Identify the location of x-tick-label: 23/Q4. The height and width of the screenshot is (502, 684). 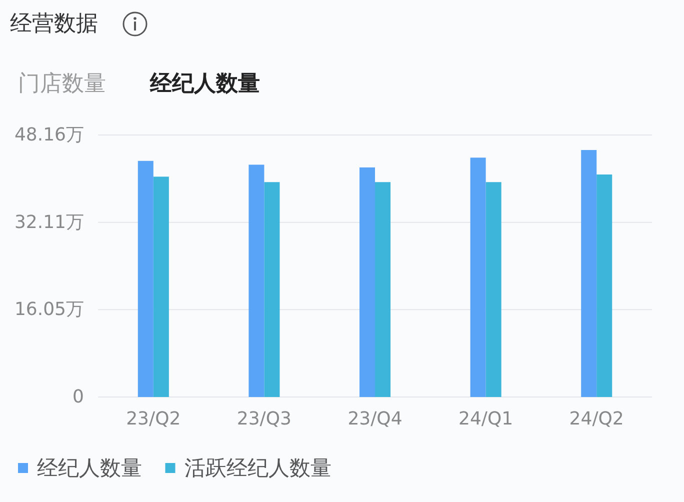
(375, 419).